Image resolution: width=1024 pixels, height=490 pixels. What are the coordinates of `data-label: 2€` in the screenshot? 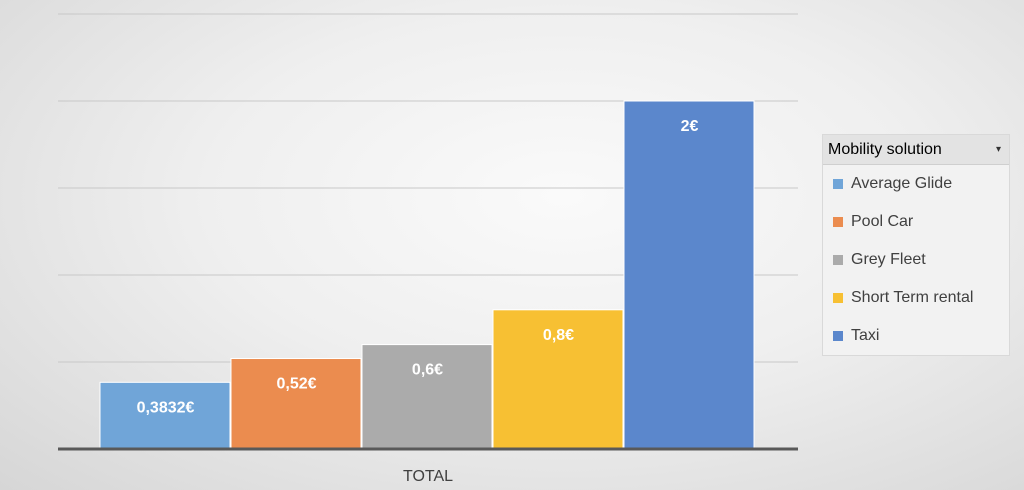 It's located at (690, 126).